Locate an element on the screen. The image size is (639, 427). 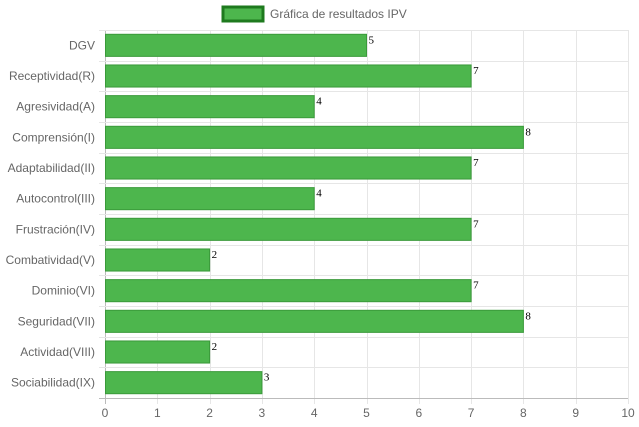
legend-label: Gráfica de resultados IPV is located at coordinates (338, 14).